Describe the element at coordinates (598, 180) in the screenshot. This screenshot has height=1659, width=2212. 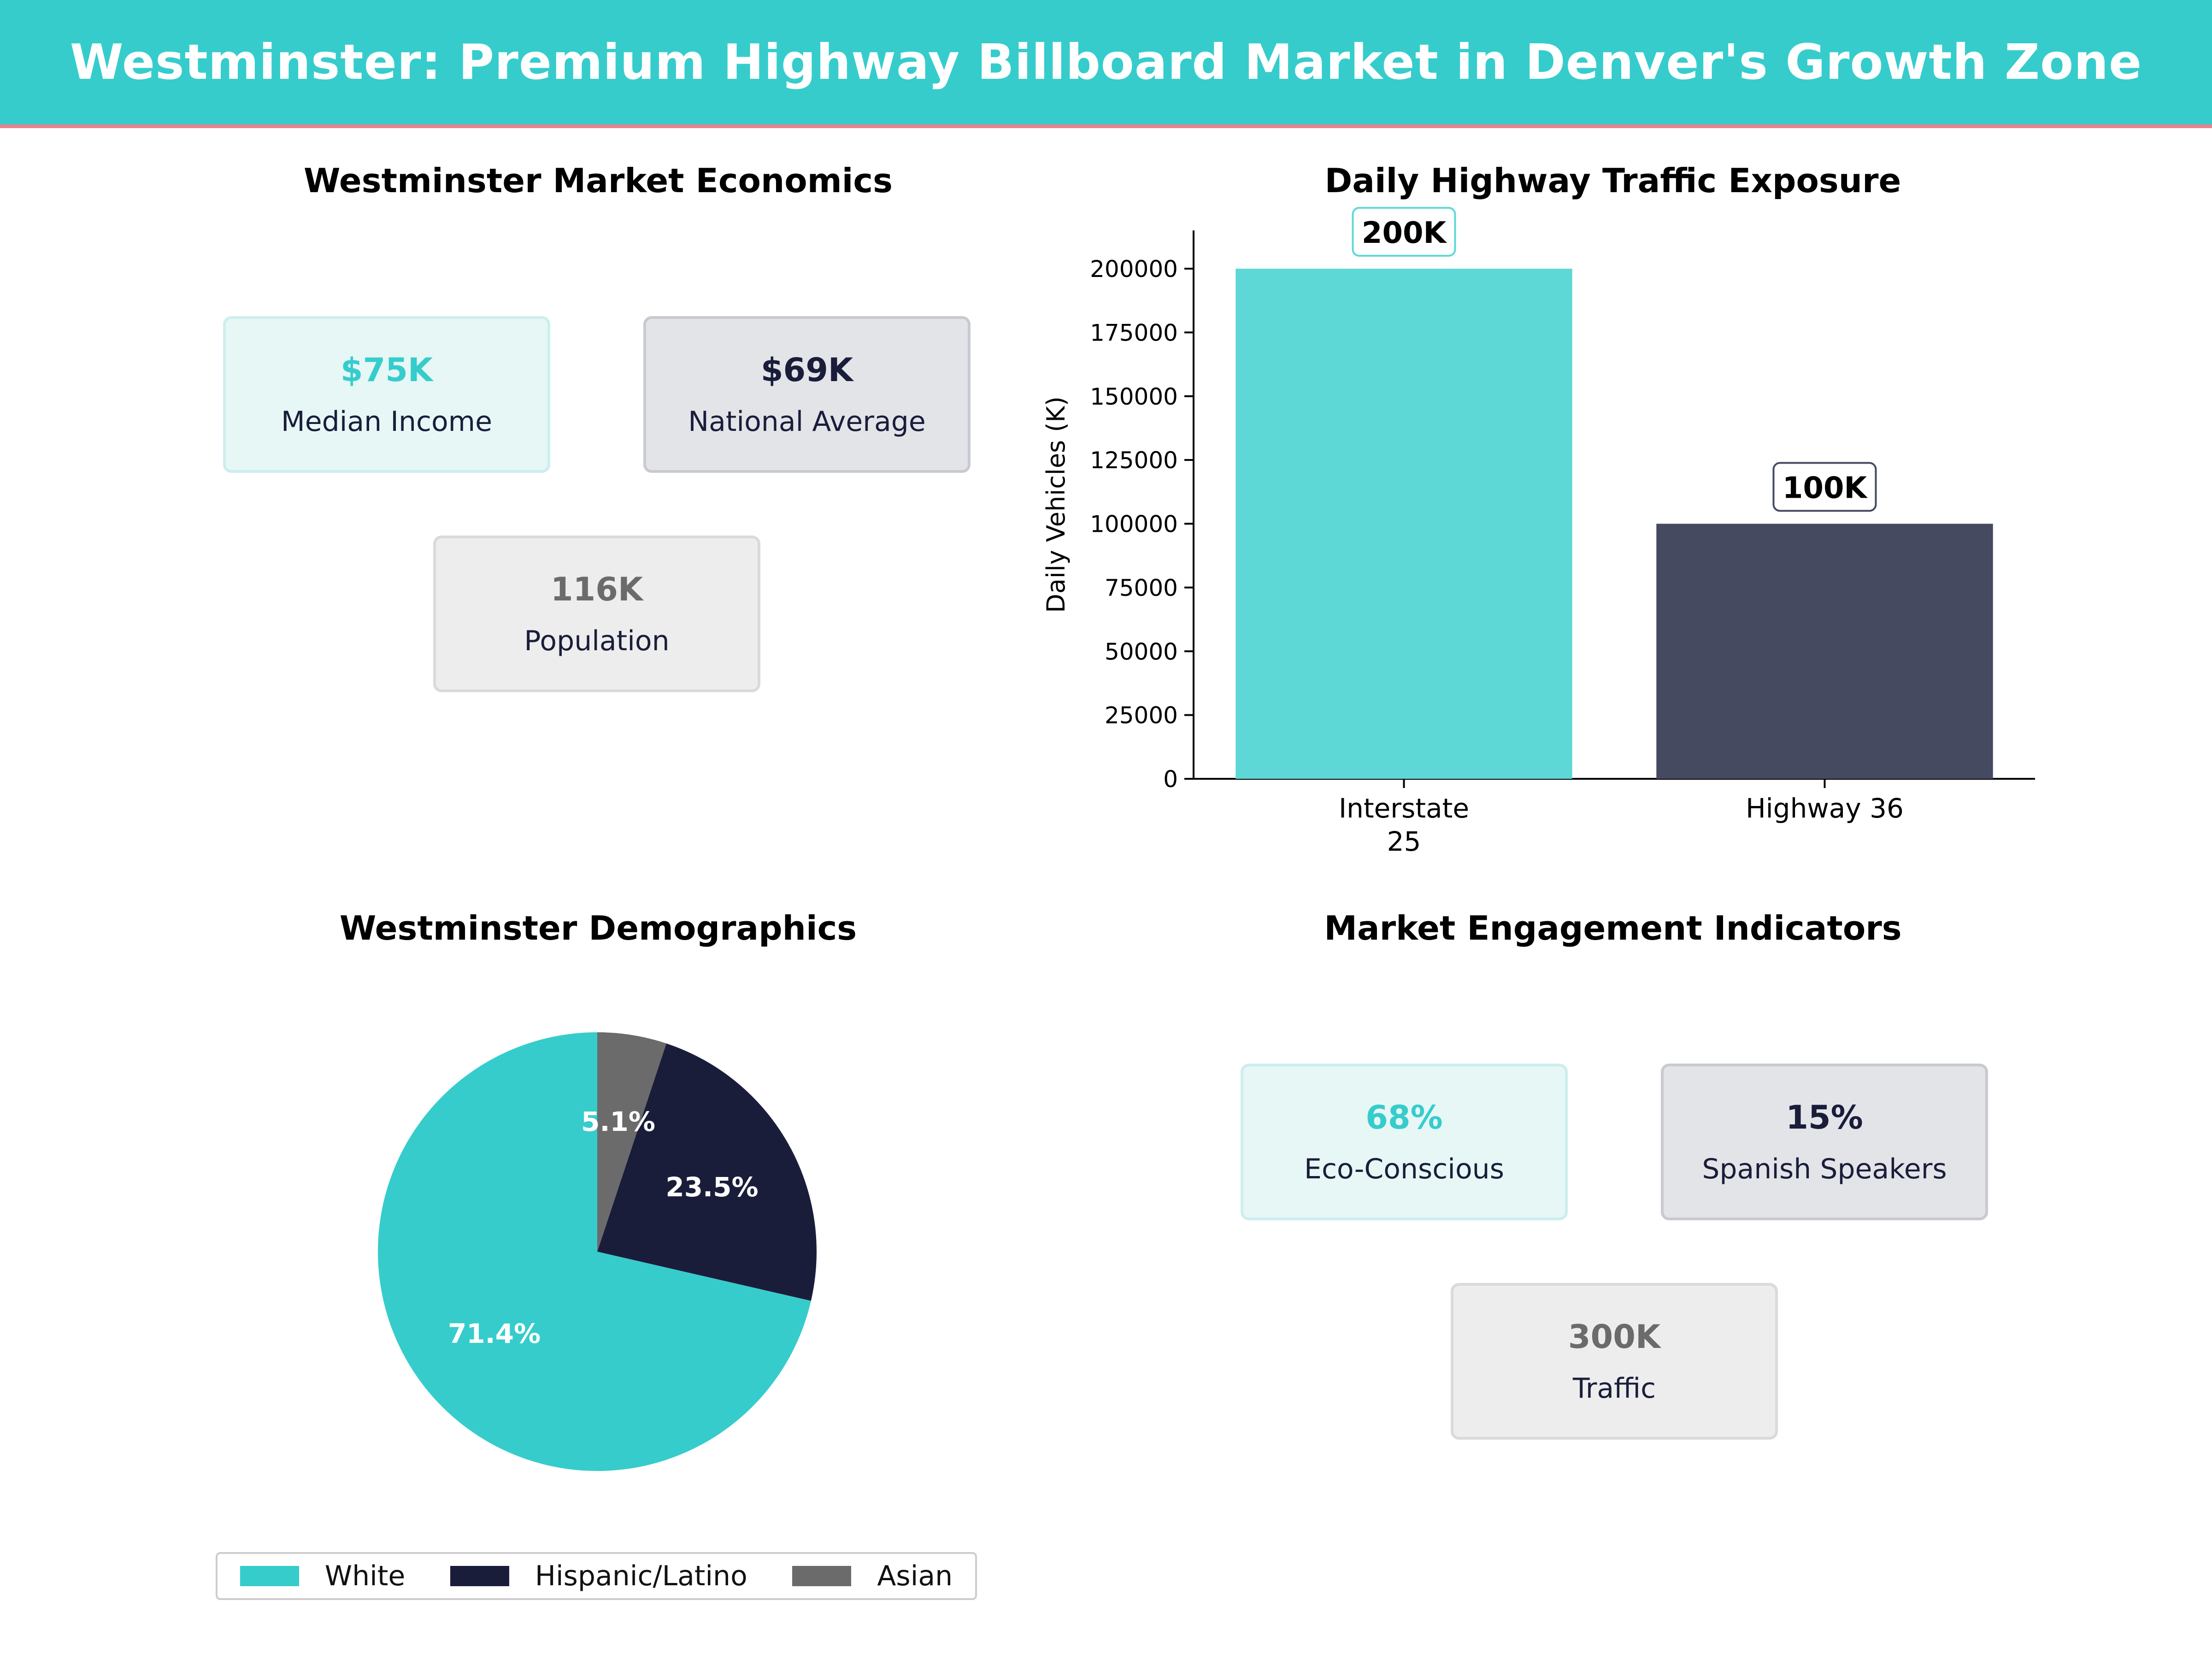
I see `economics-title: Westminster Market Economics` at that location.